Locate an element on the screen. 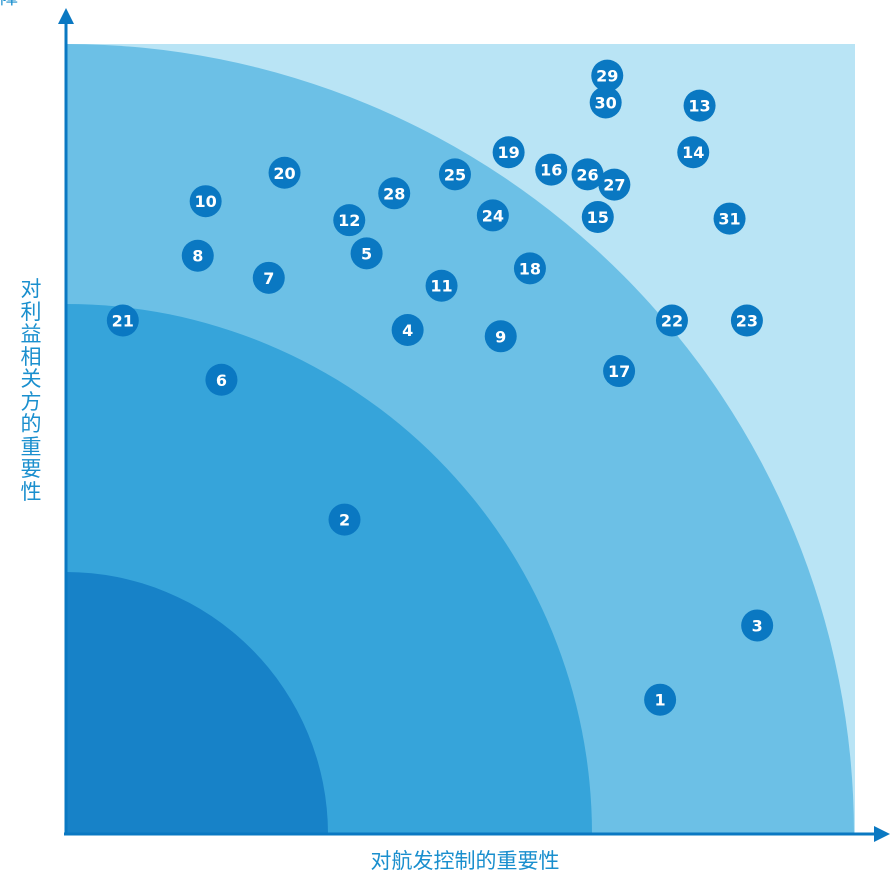  point-31: 31 is located at coordinates (729, 218).